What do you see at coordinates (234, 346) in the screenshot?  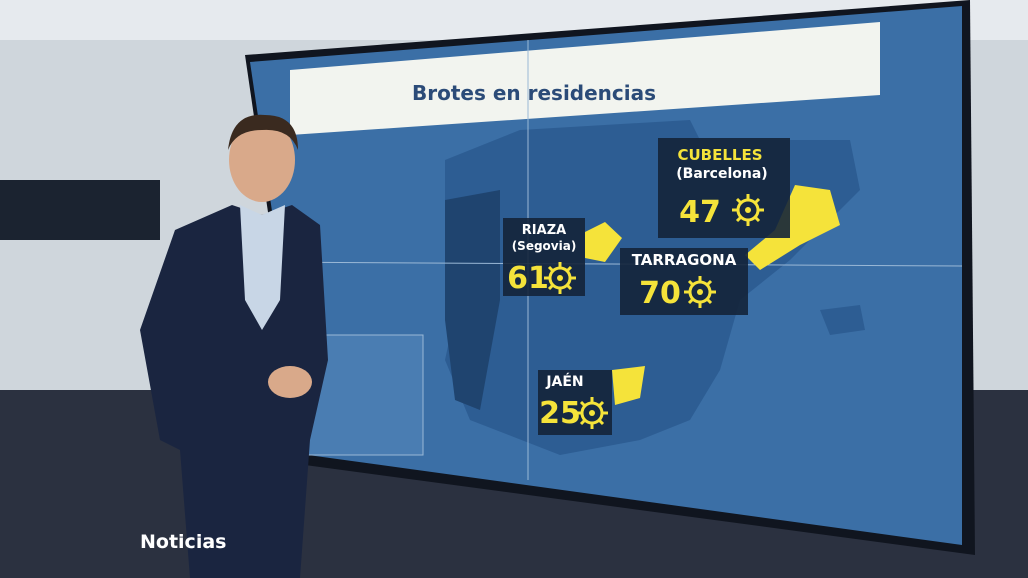 I see `presenter` at bounding box center [234, 346].